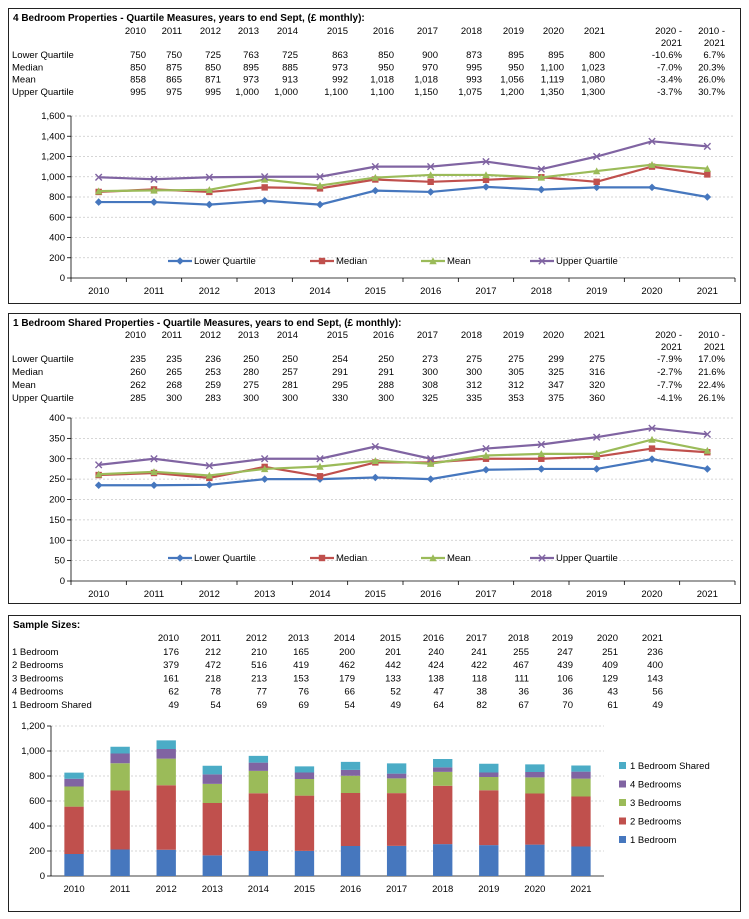 Image resolution: width=749 pixels, height=919 pixels. Describe the element at coordinates (37, 665) in the screenshot. I see `table-row-label: 2 Bedrooms` at that location.